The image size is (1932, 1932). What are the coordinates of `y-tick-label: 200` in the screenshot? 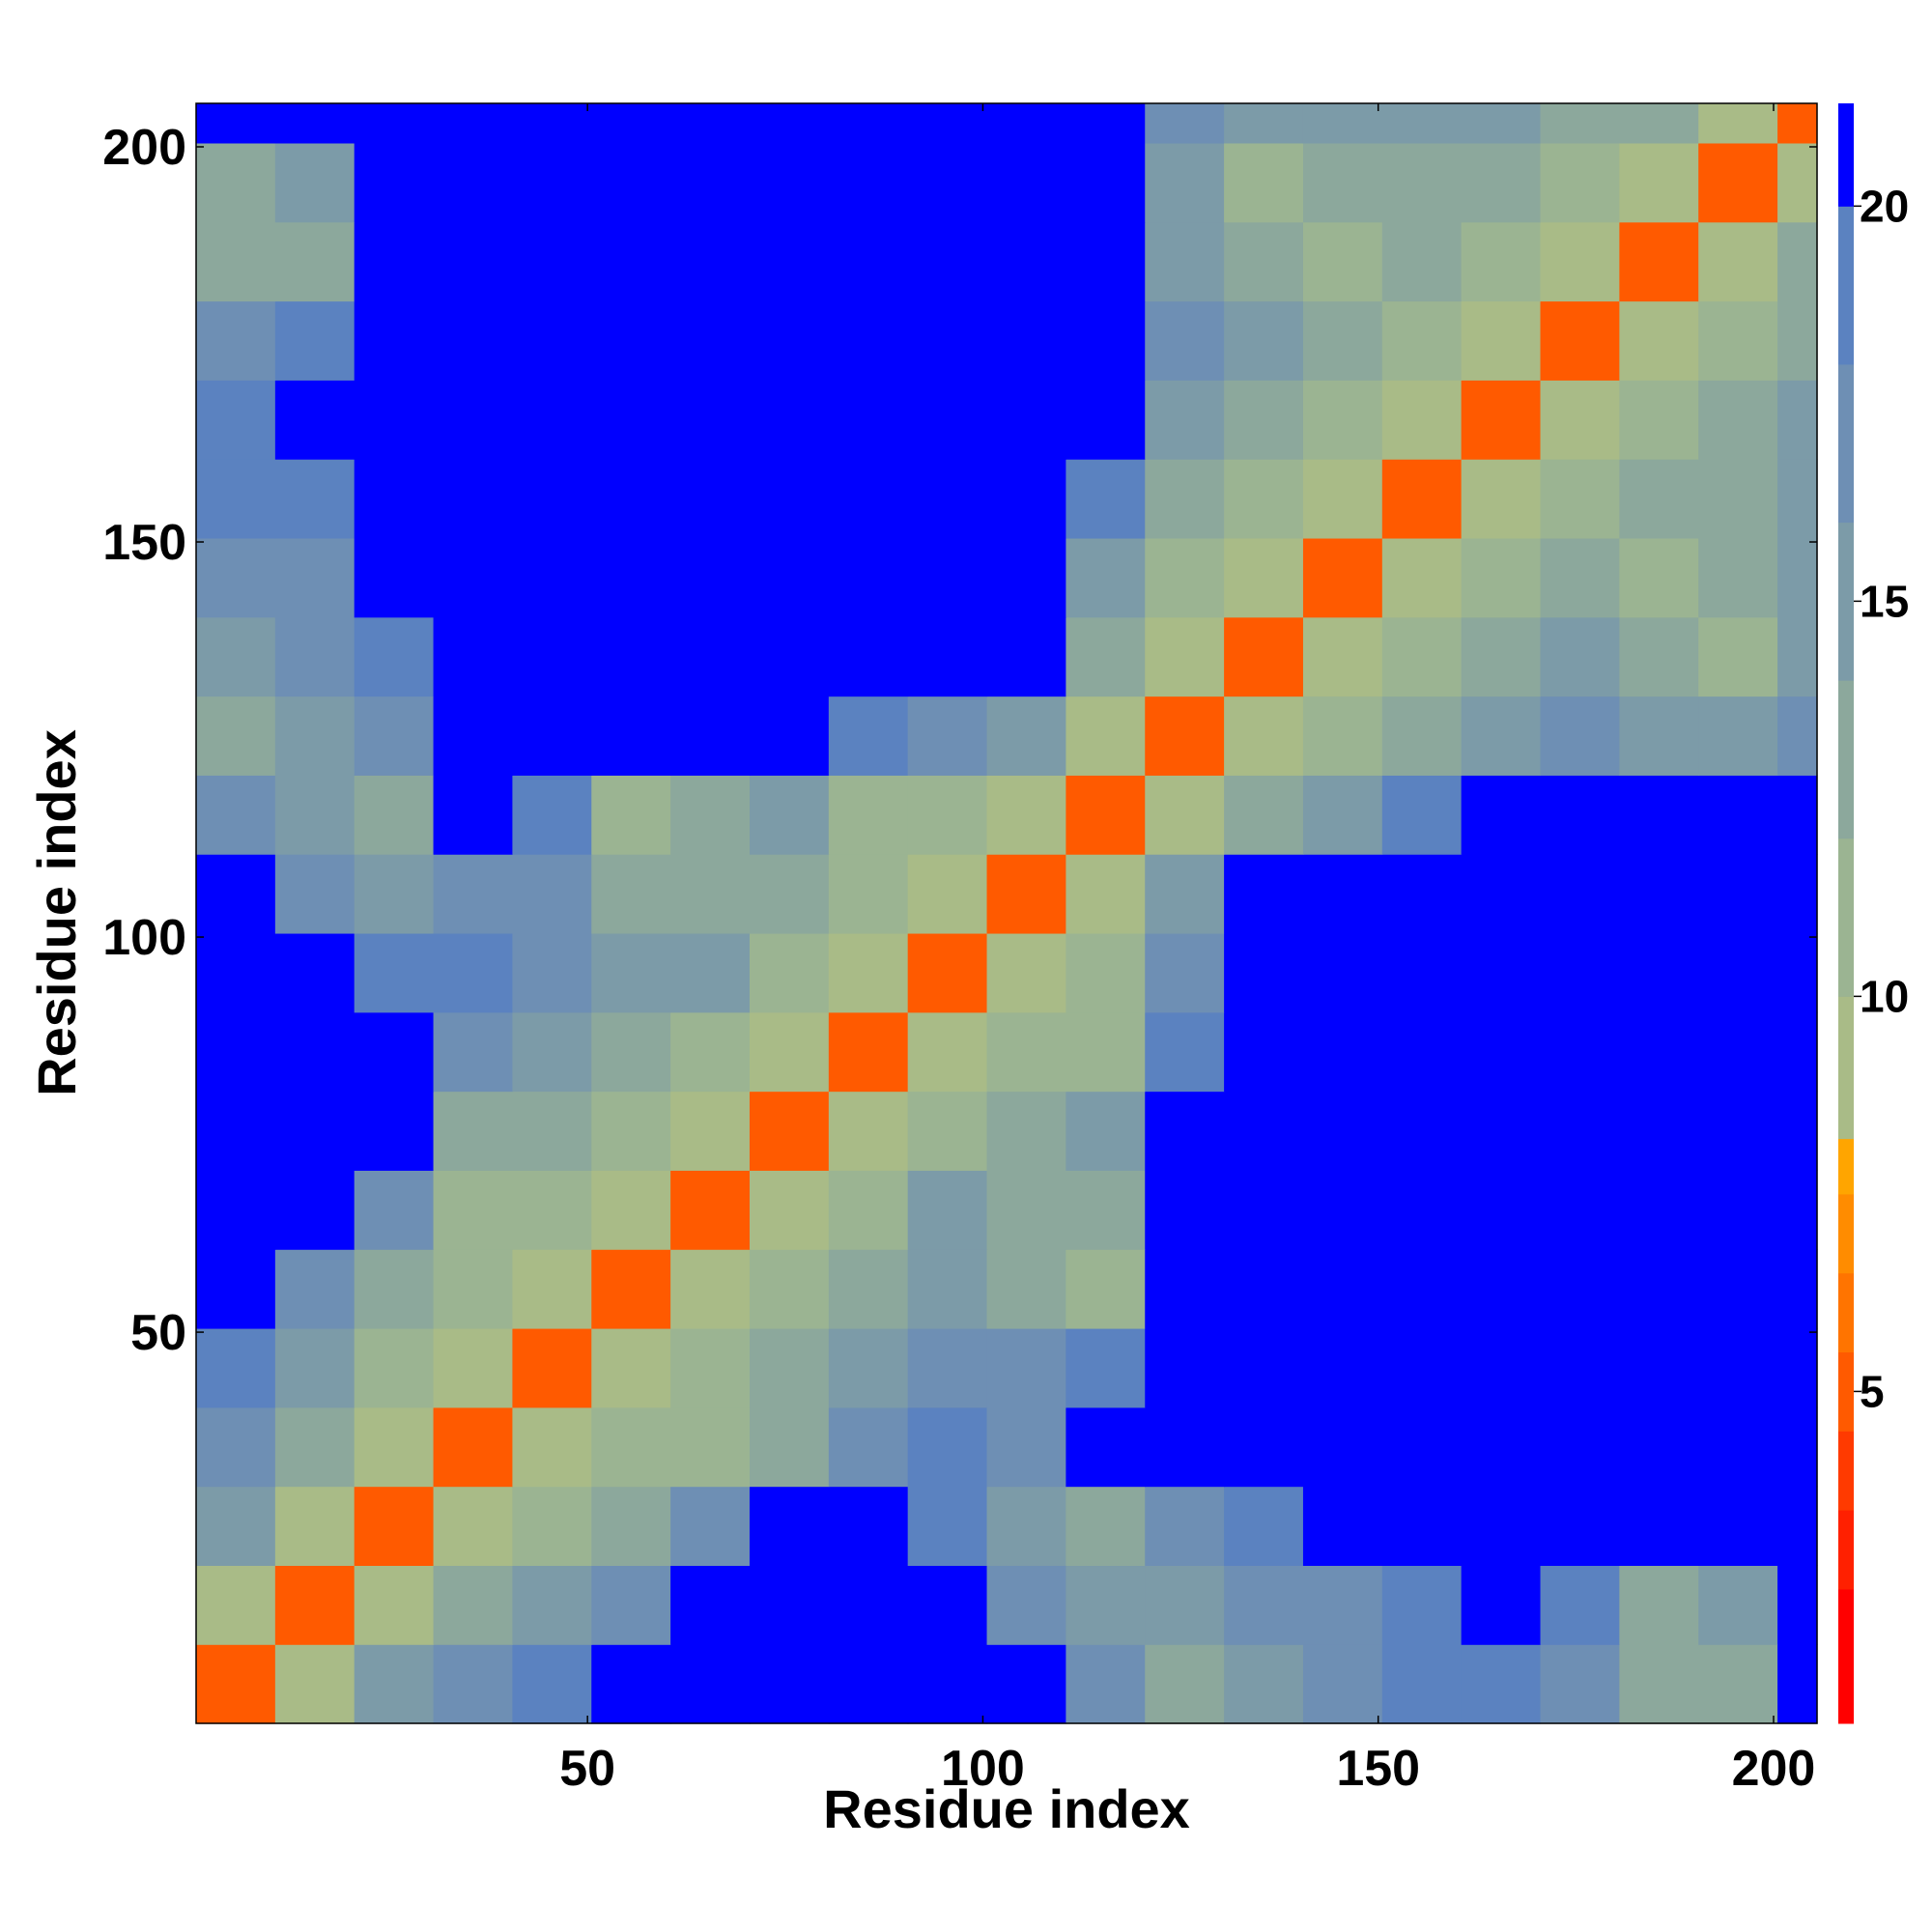 It's located at (144, 148).